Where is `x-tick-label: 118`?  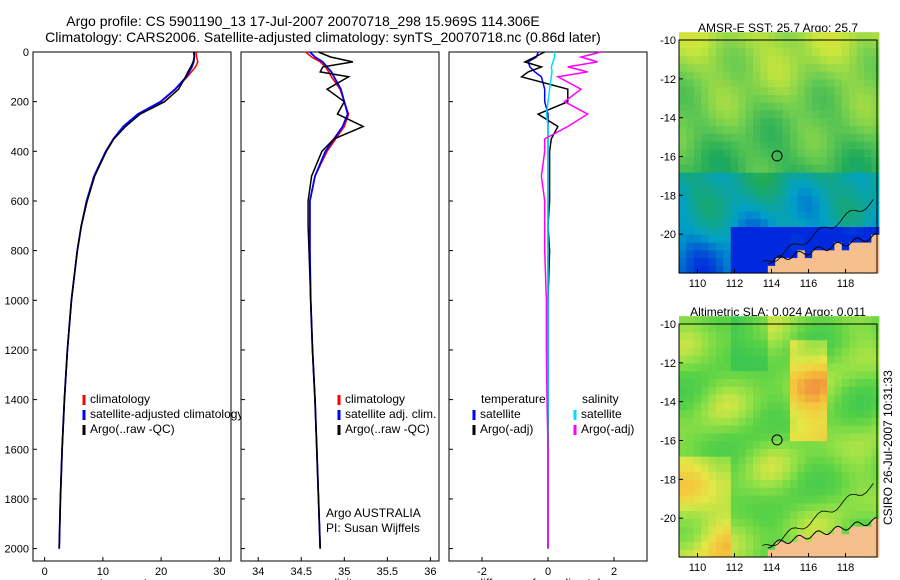 x-tick-label: 118 is located at coordinates (846, 284).